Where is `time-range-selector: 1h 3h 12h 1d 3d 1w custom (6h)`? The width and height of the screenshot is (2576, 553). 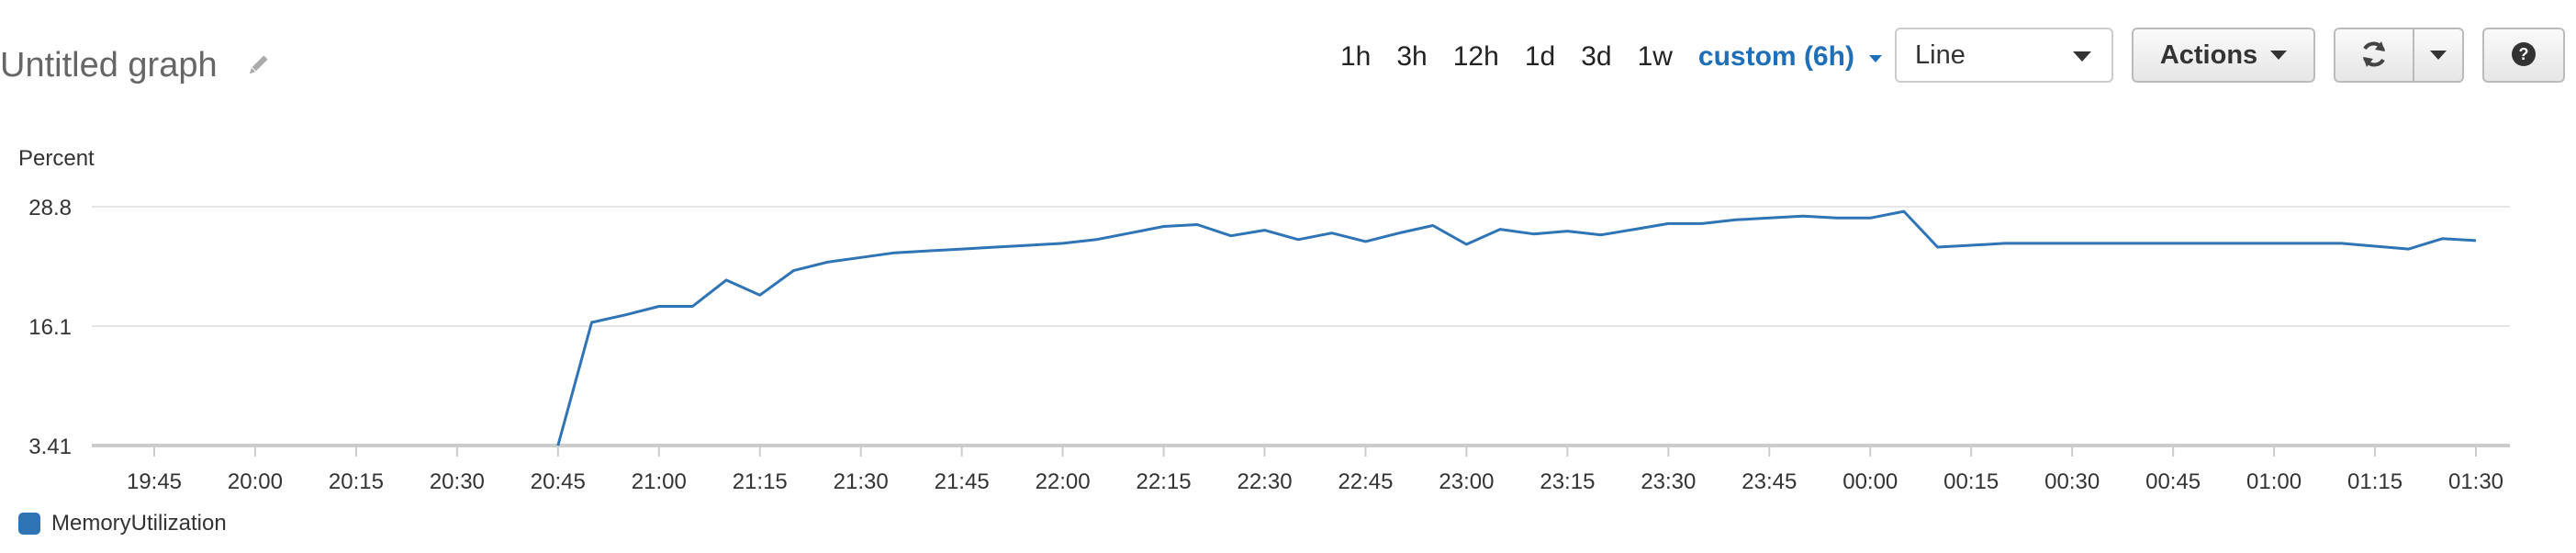 time-range-selector: 1h 3h 12h 1d 3d 1w custom (6h) is located at coordinates (1611, 57).